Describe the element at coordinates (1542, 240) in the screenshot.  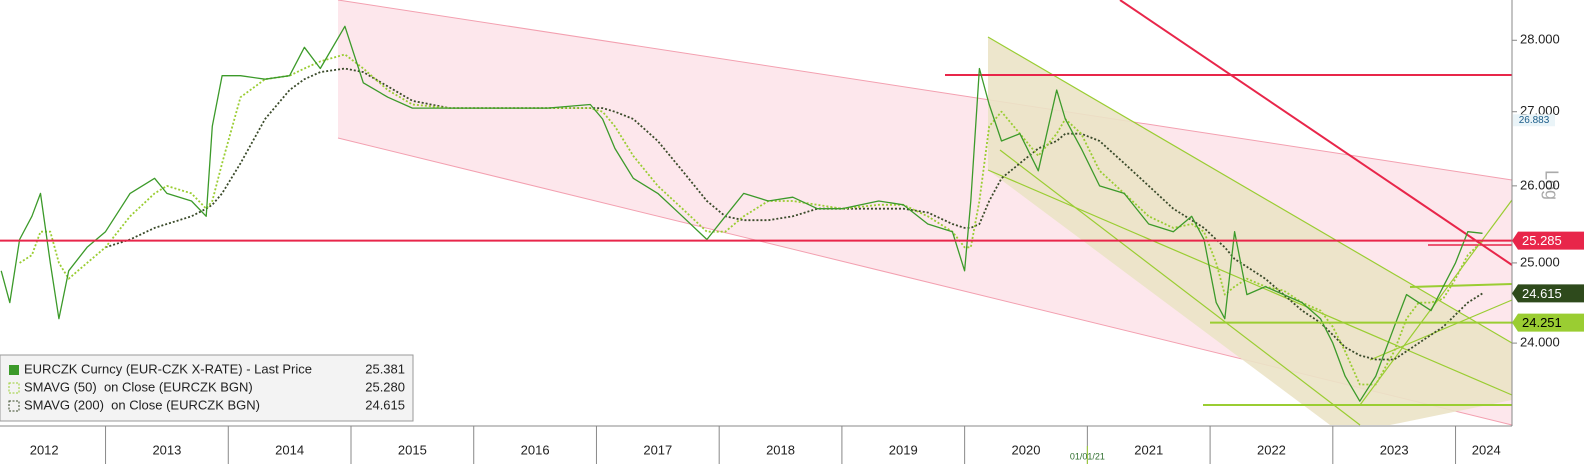
I see `value-label: 25.285` at that location.